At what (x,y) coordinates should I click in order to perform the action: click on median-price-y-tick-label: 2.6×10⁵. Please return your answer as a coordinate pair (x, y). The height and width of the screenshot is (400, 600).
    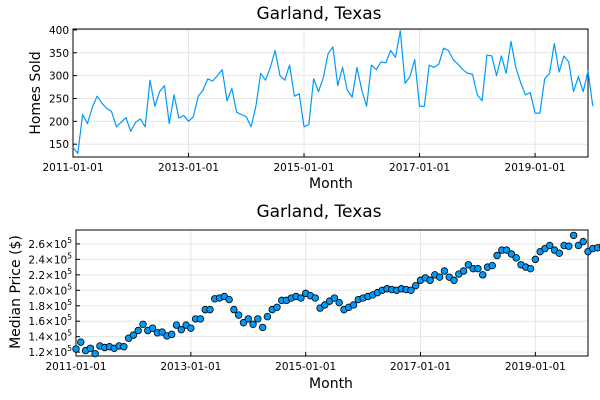
    Looking at the image, I should click on (50, 243).